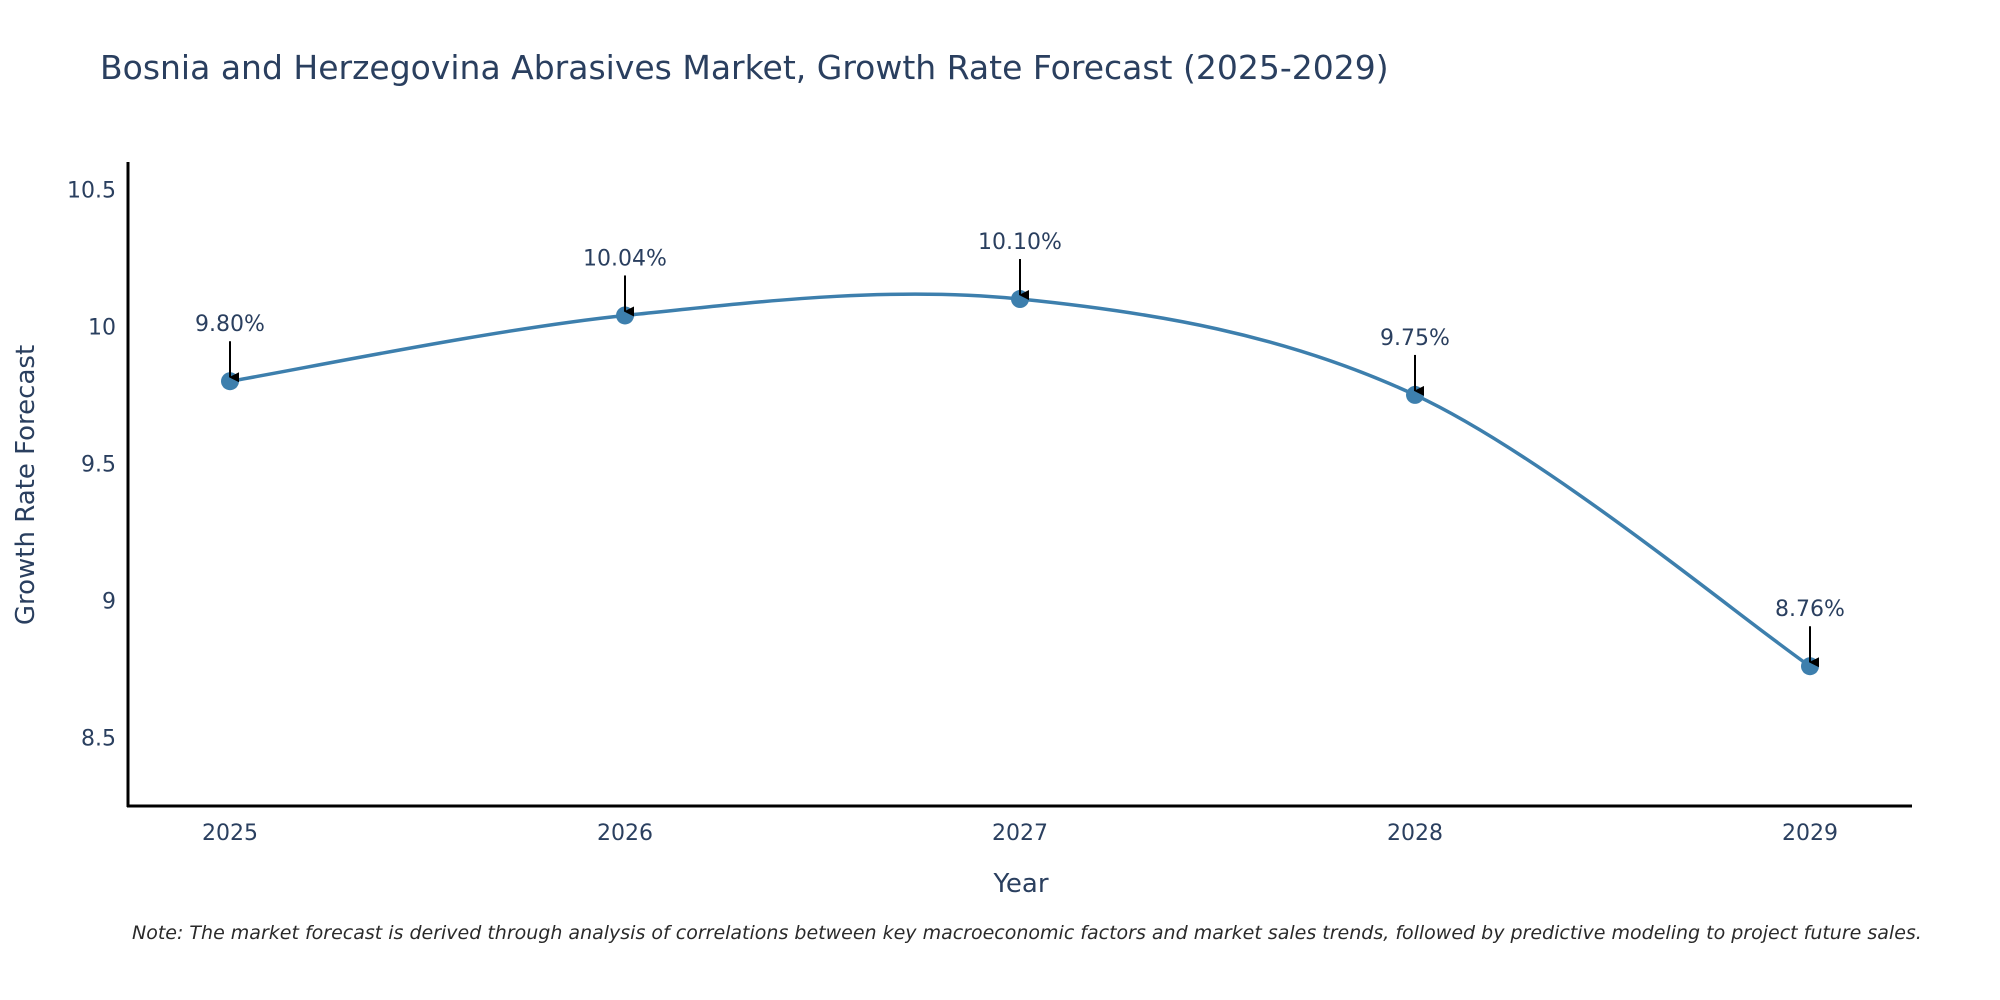 This screenshot has width=2000, height=1000. What do you see at coordinates (1020, 242) in the screenshot?
I see `data-label-2027: 10.10%` at bounding box center [1020, 242].